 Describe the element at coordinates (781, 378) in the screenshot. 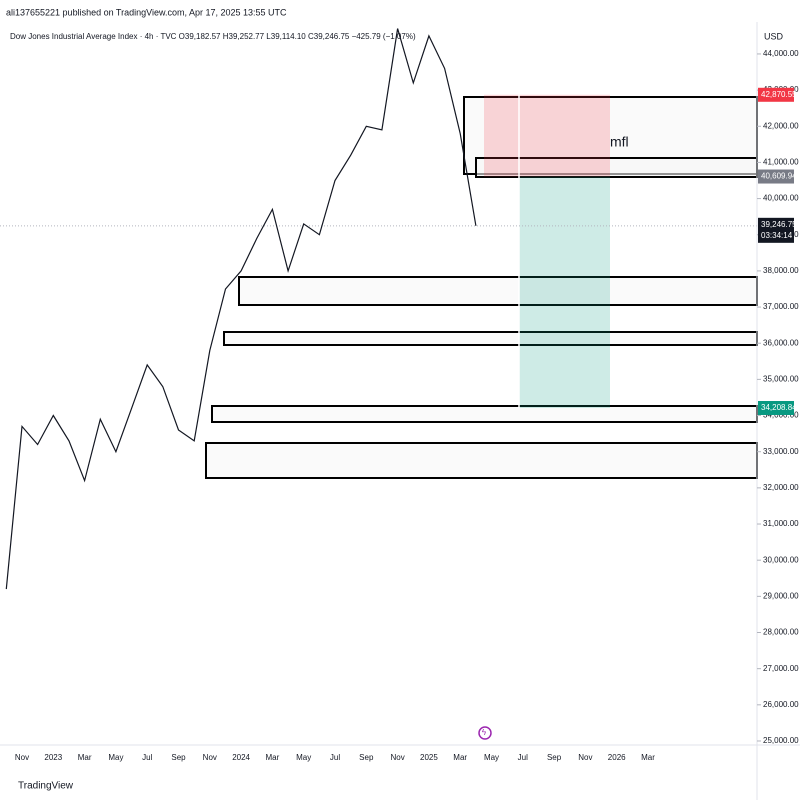

I see `y-tick-label: 35,000.00` at that location.